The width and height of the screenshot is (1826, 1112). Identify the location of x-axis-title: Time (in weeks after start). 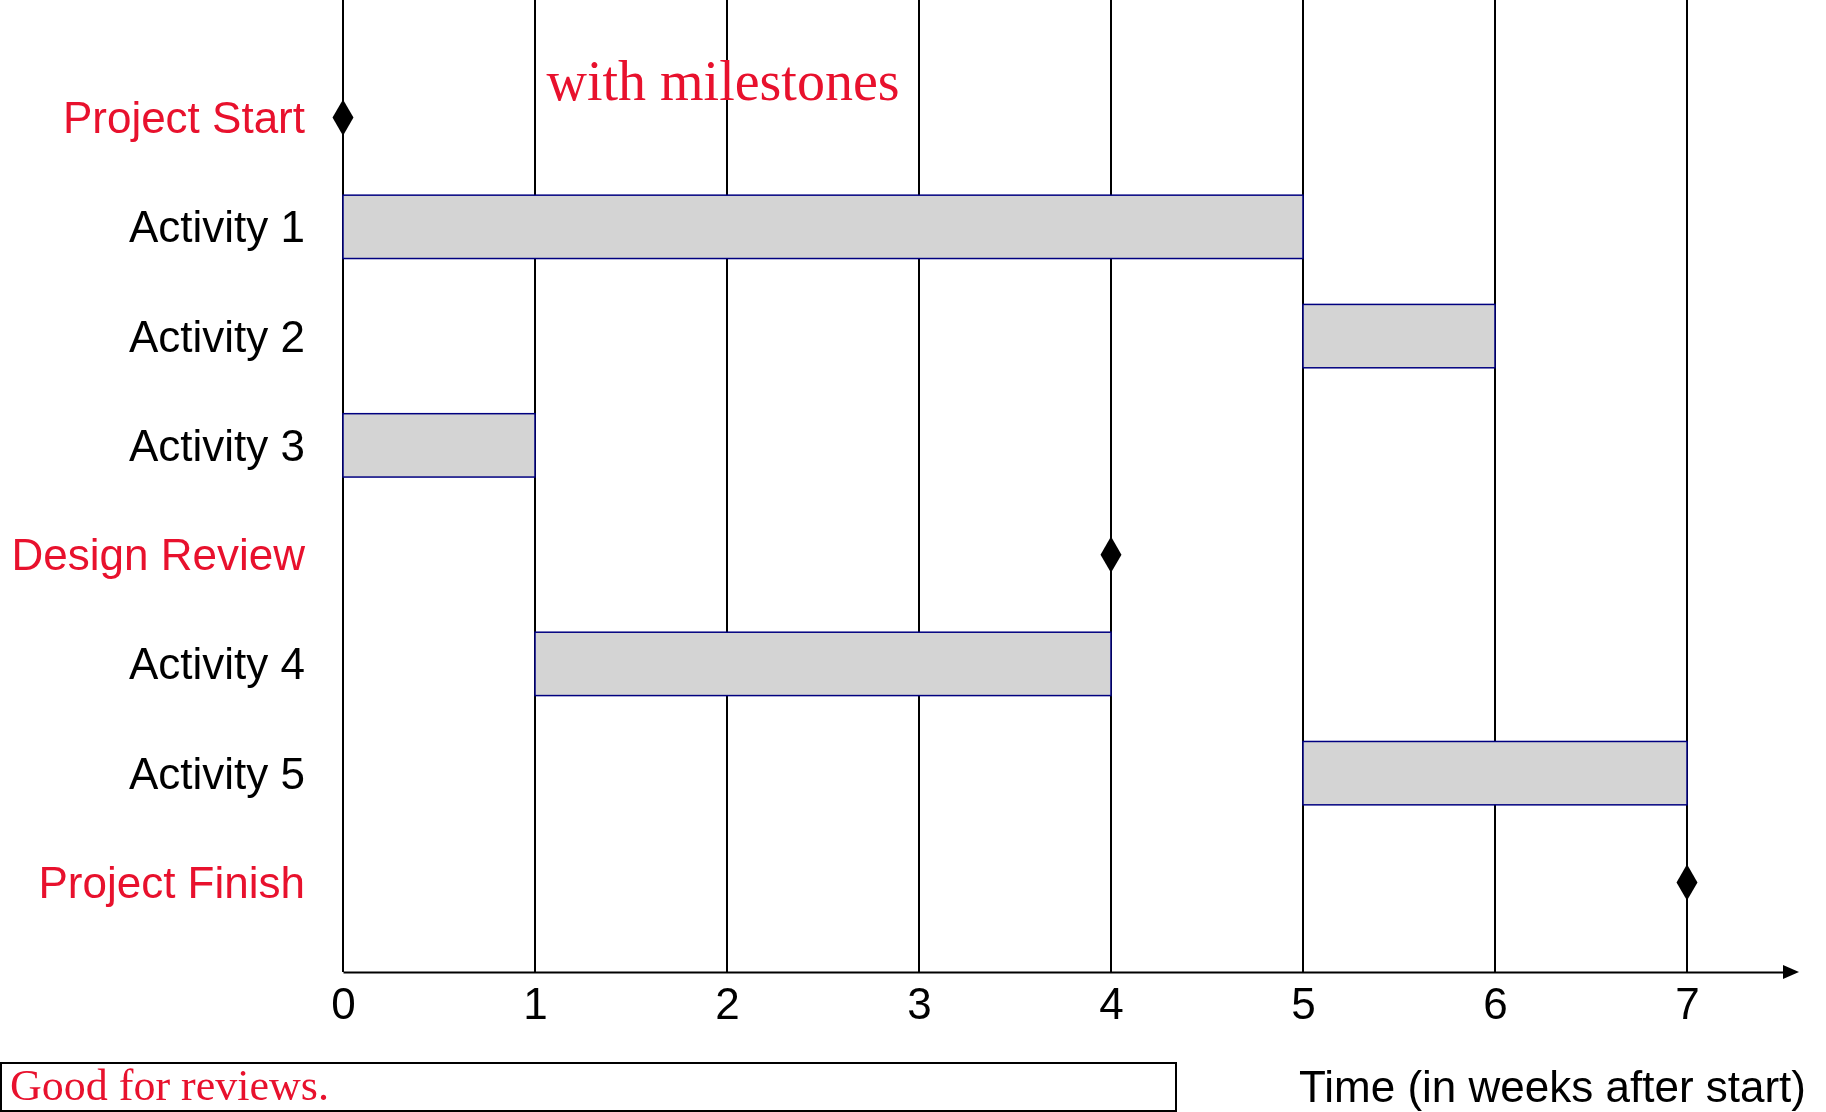
(1552, 1086).